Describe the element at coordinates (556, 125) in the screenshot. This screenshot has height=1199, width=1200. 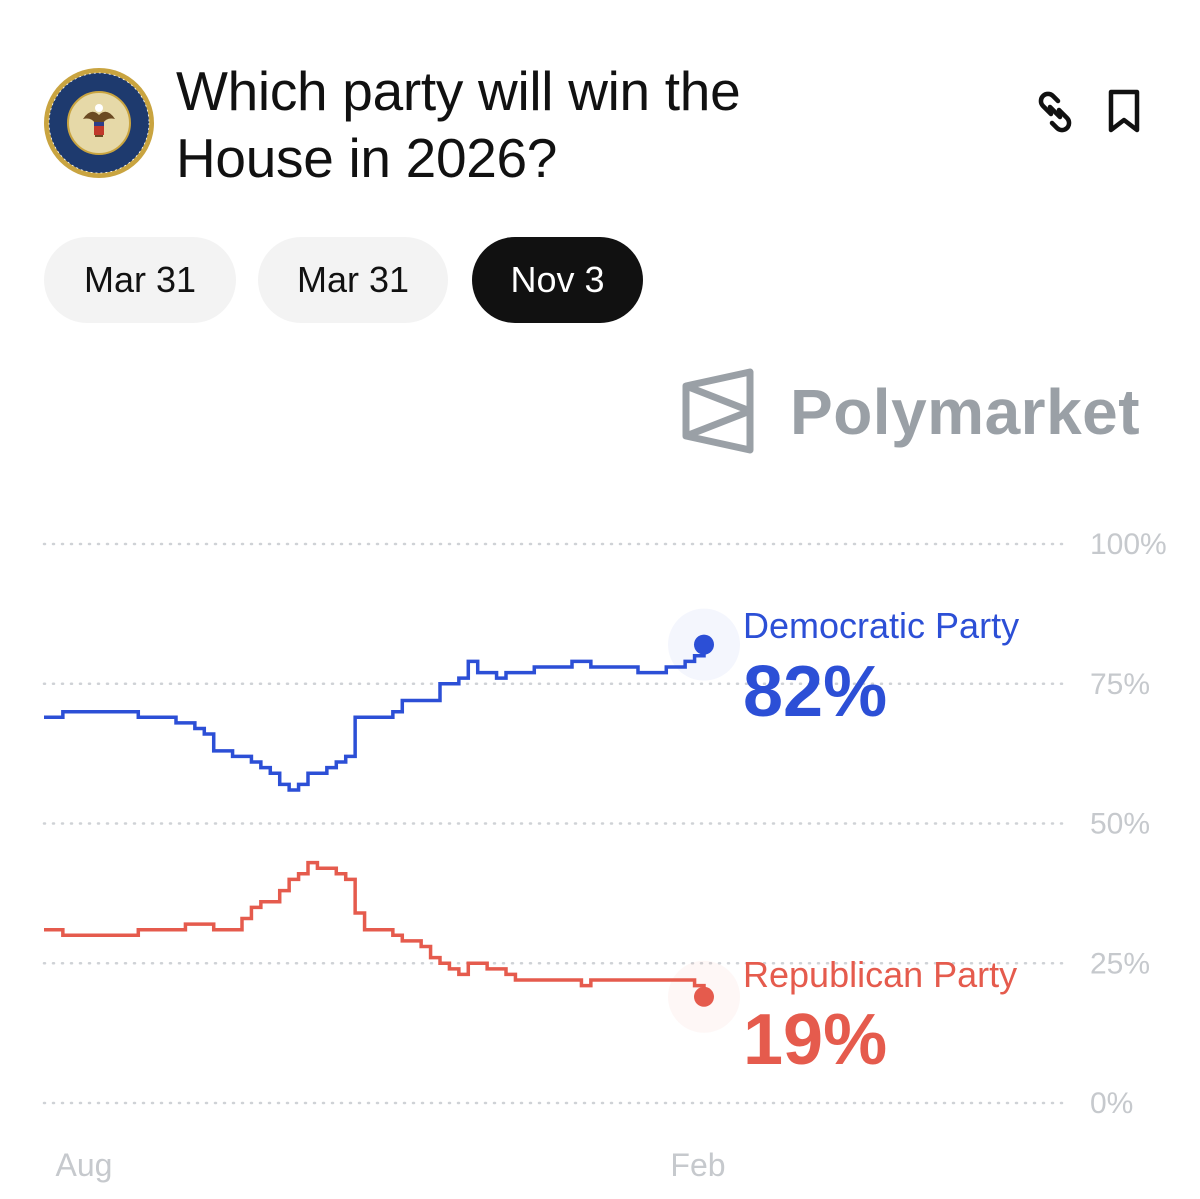
I see `page-title: Which party will win the House in 2026?` at that location.